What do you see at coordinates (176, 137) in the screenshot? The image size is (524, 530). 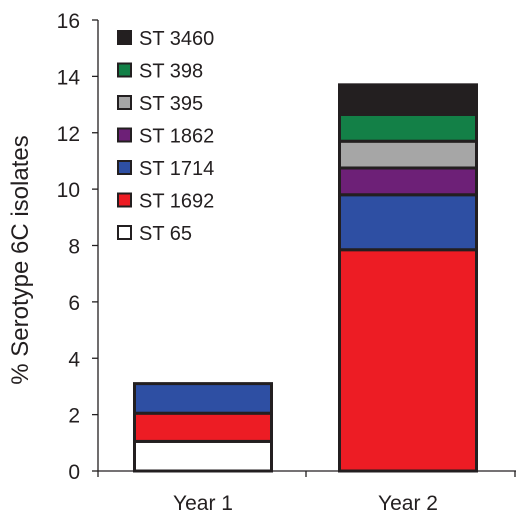 I see `legend-label: ST 1862` at bounding box center [176, 137].